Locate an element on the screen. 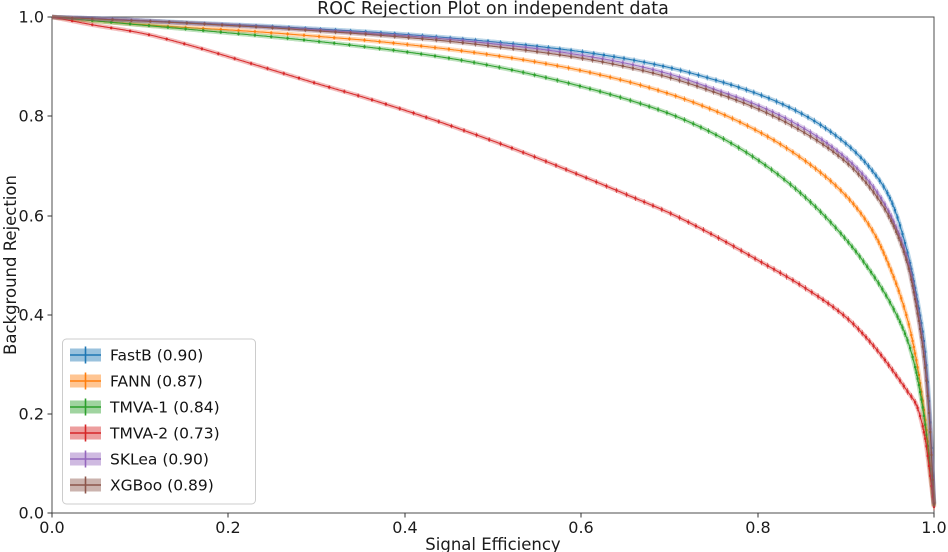  legend-label: SKLea (0.90) is located at coordinates (159, 460).